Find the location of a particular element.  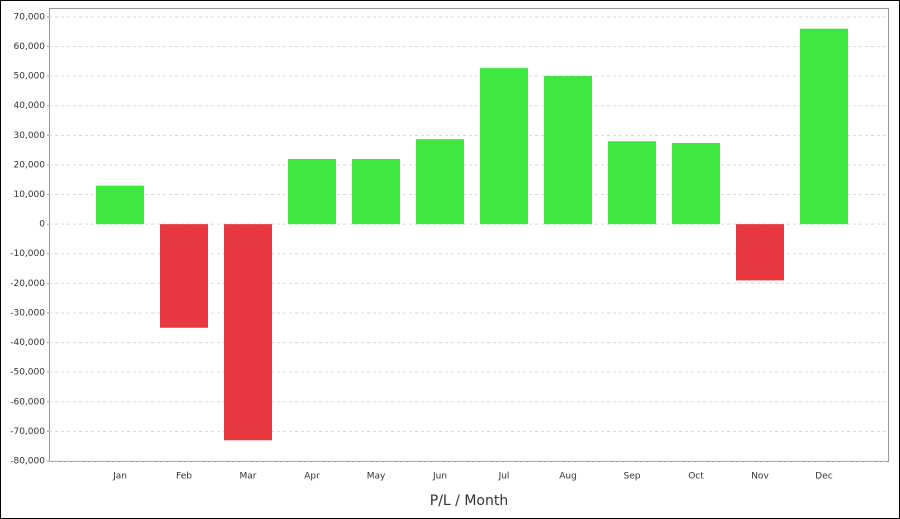

x-axis-title: P/L / Month is located at coordinates (469, 501).